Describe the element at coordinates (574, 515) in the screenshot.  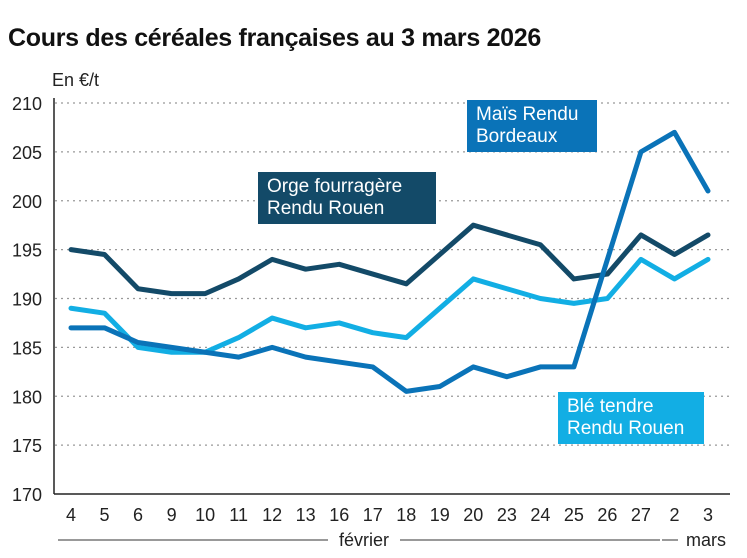
I see `x-tick-label: 25` at that location.